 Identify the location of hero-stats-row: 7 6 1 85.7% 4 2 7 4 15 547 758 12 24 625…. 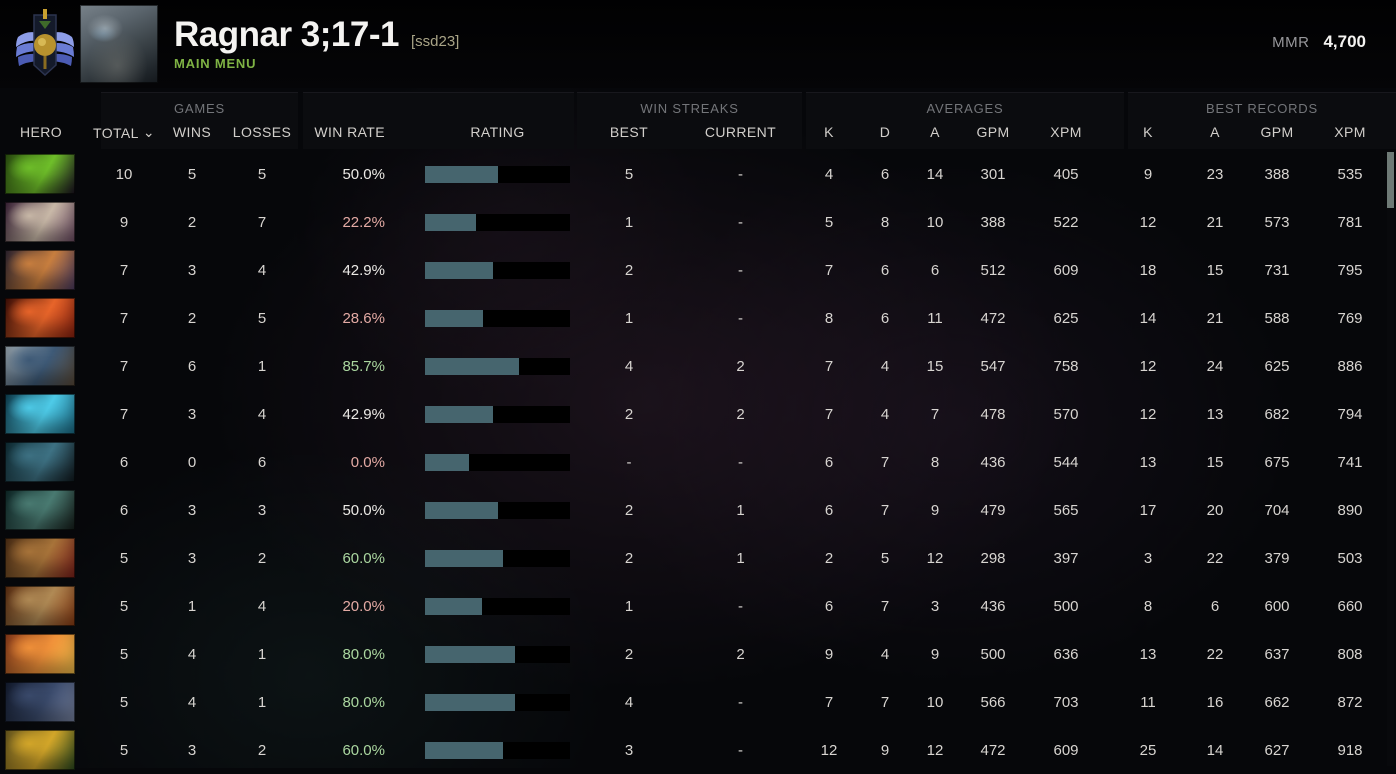
(698, 366).